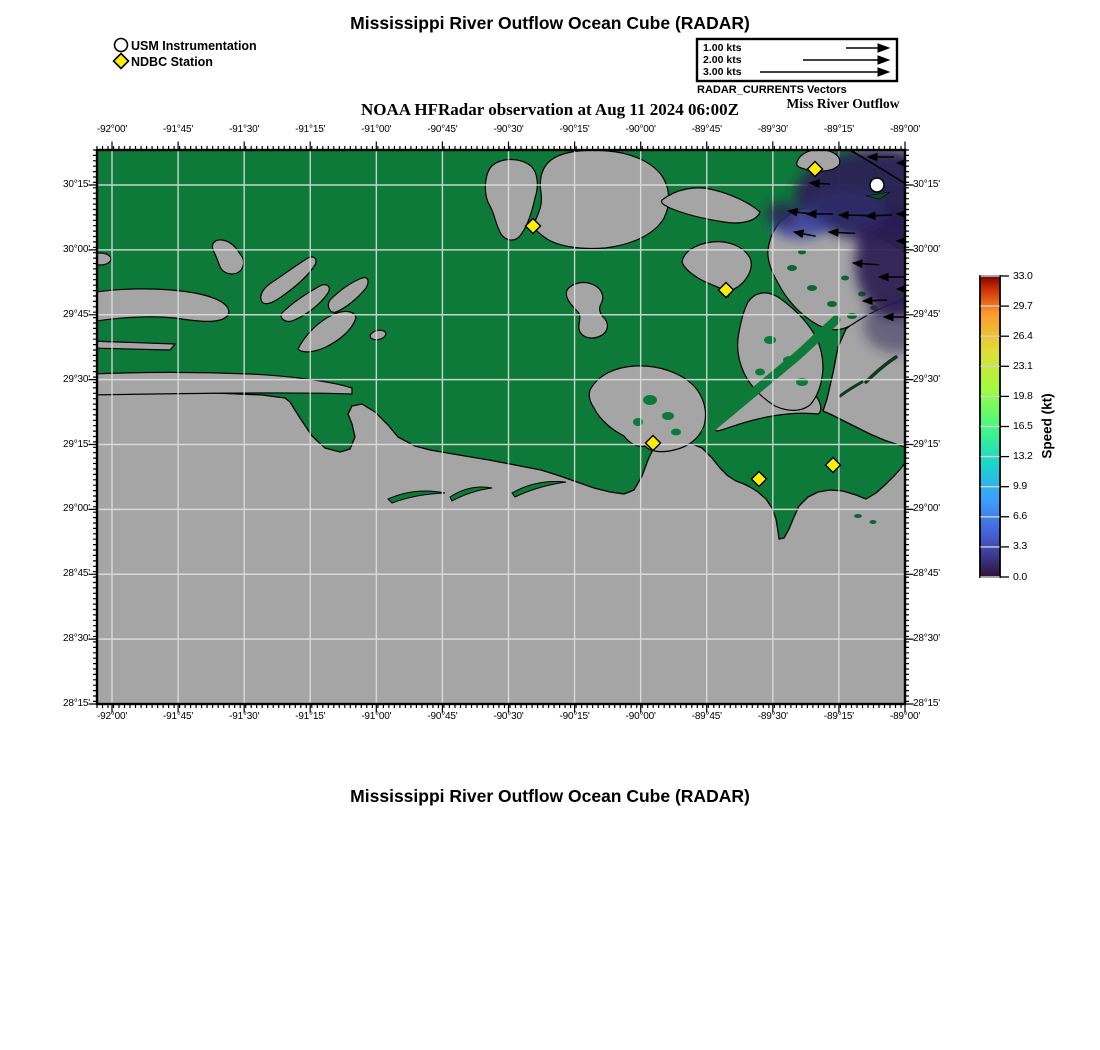 The width and height of the screenshot is (1100, 1050). What do you see at coordinates (376, 129) in the screenshot?
I see `longitude-tick-label-top: -91°00'` at bounding box center [376, 129].